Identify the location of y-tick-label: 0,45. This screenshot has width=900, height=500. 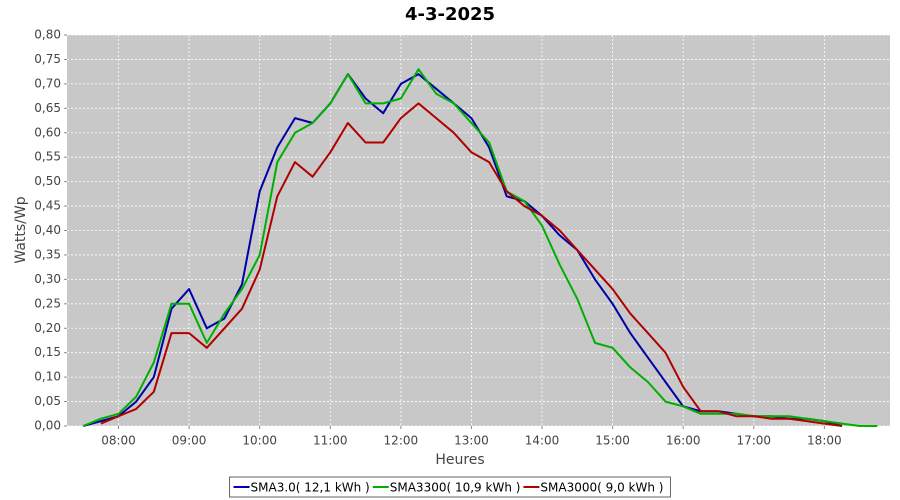
(47, 206).